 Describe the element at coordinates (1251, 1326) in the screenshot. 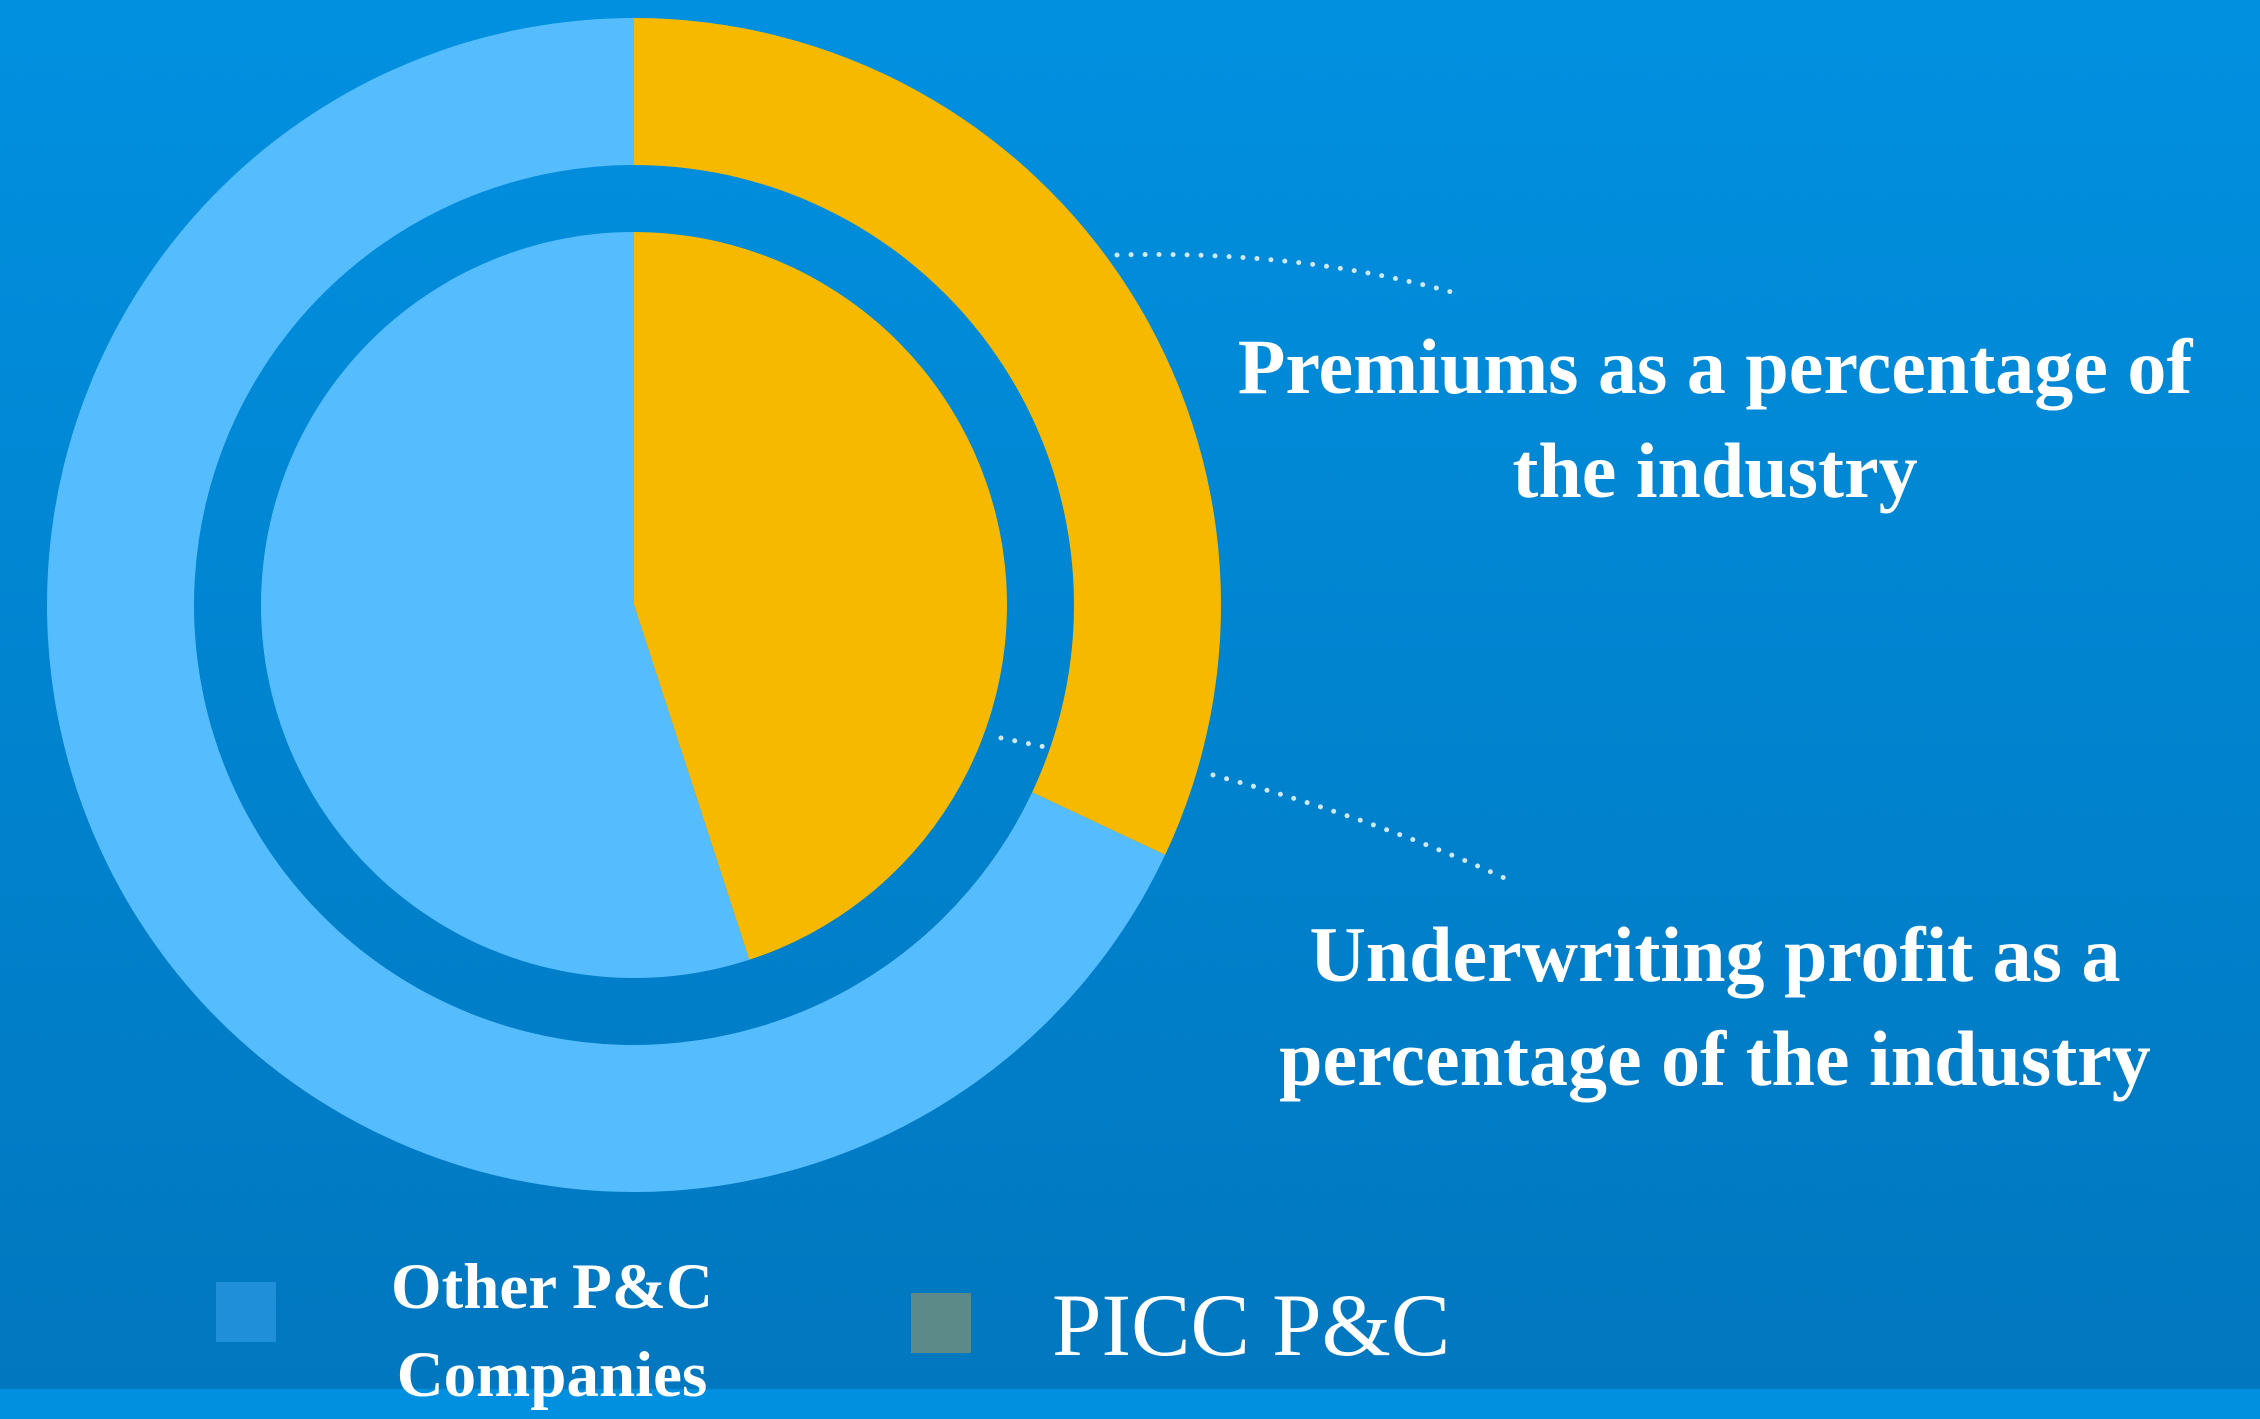

I see `legend-label: PICC P&C` at that location.